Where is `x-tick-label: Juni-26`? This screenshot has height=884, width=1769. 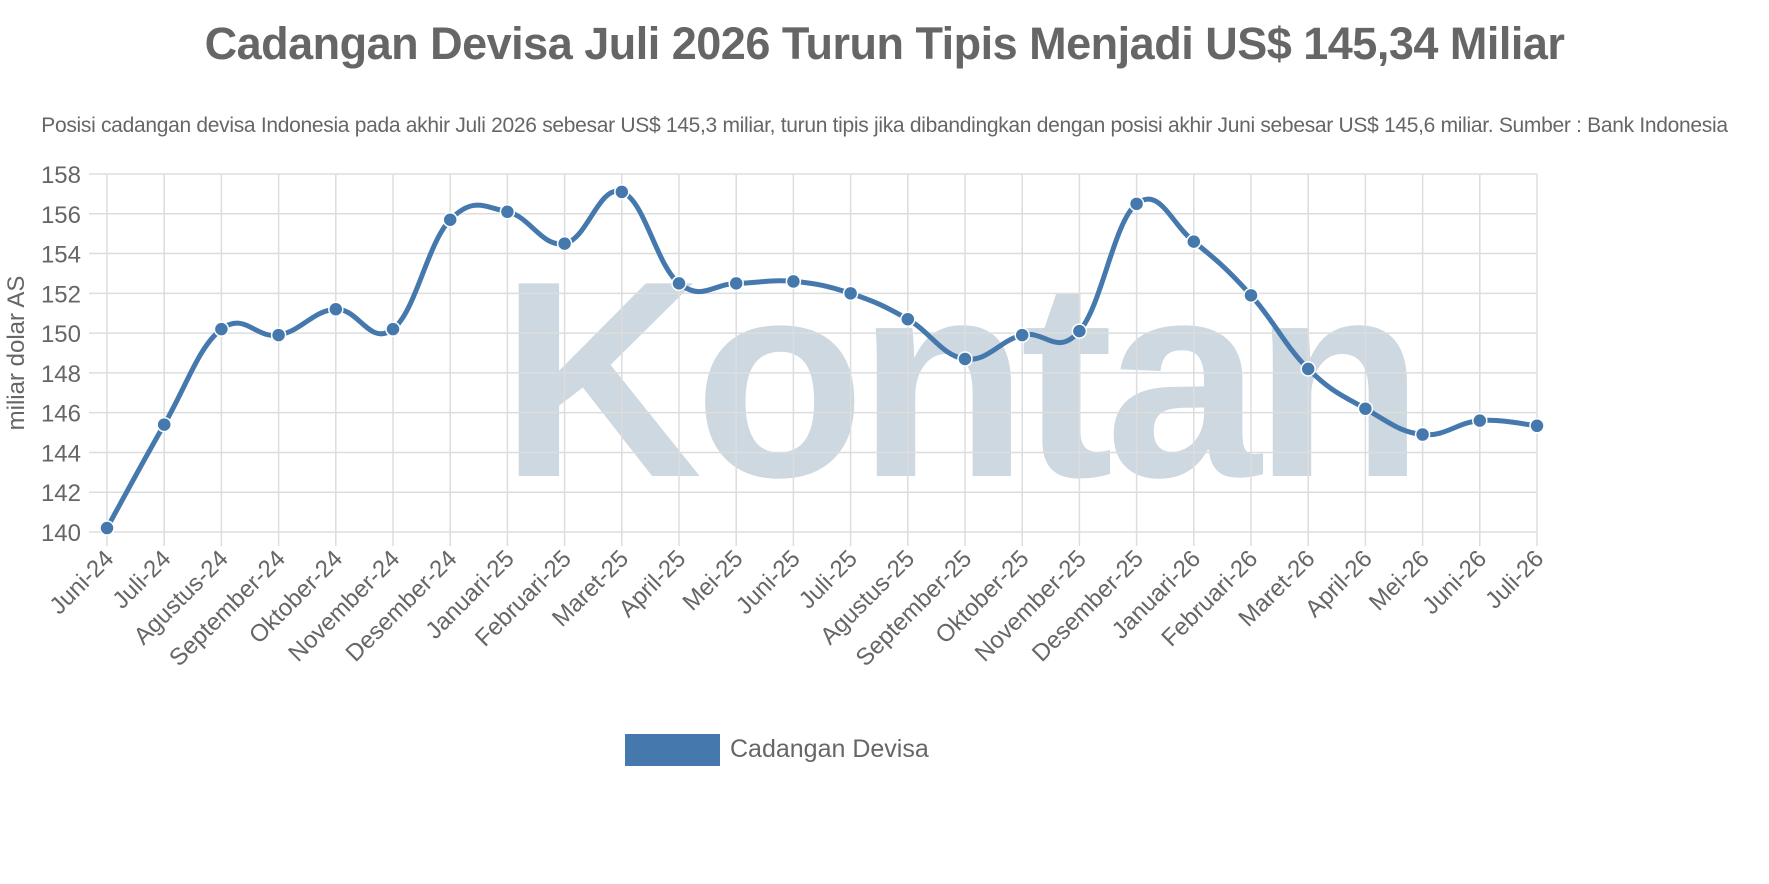
x-tick-label: Juni-26 is located at coordinates (1454, 582).